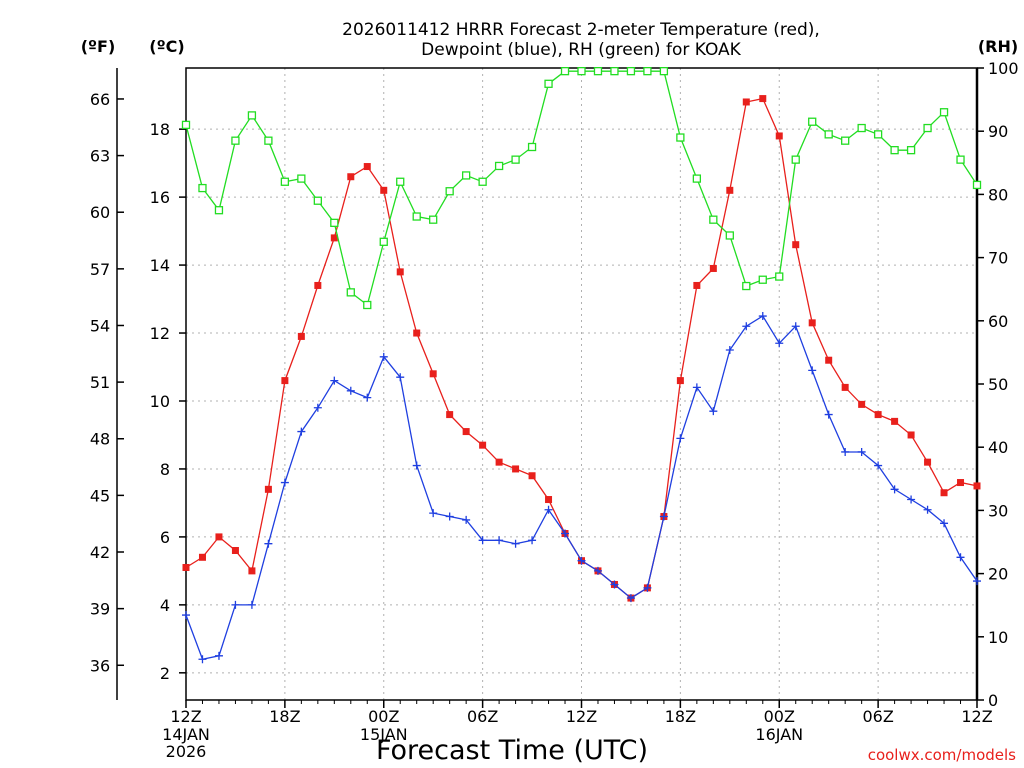 The image size is (1024, 768). Describe the element at coordinates (998, 321) in the screenshot. I see `rh-tick-label: 60` at that location.